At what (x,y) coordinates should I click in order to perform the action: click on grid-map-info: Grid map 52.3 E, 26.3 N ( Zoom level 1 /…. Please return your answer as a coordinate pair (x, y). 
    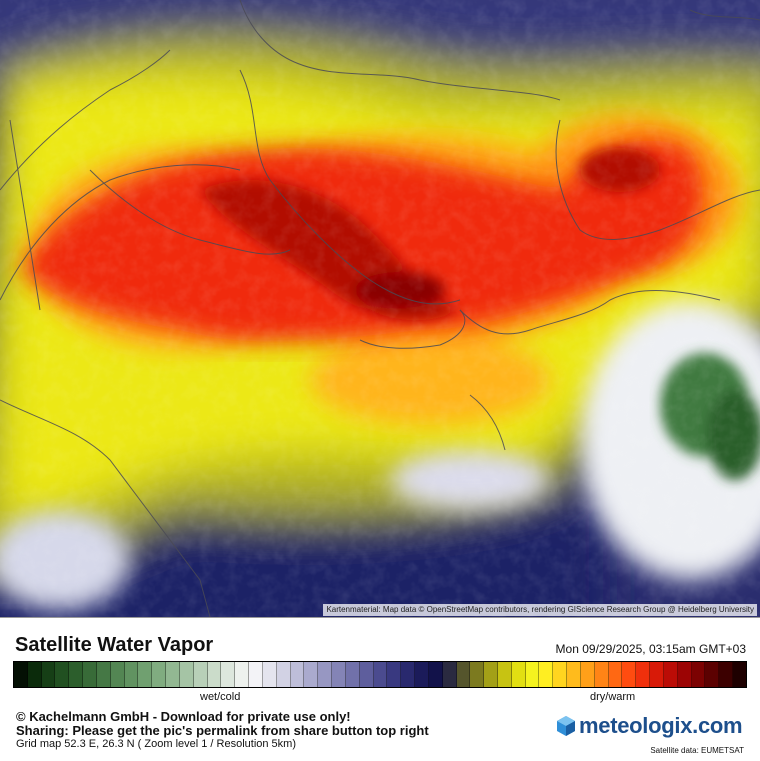
    Looking at the image, I should click on (156, 744).